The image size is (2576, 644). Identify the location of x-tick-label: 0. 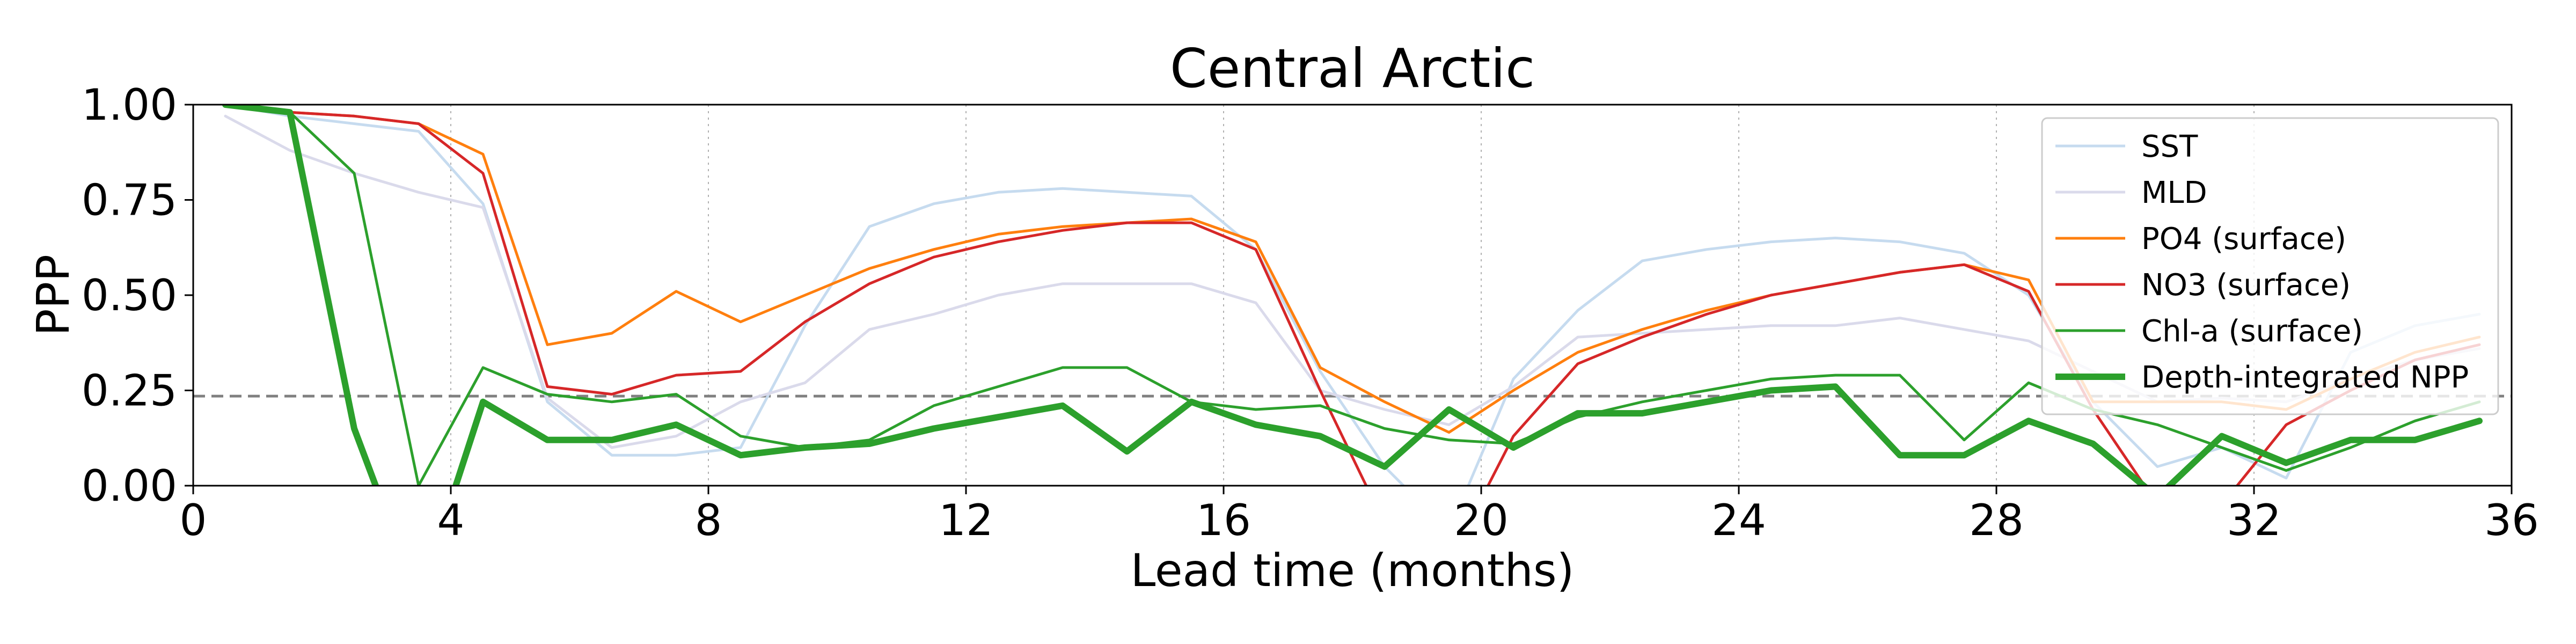
(193, 520).